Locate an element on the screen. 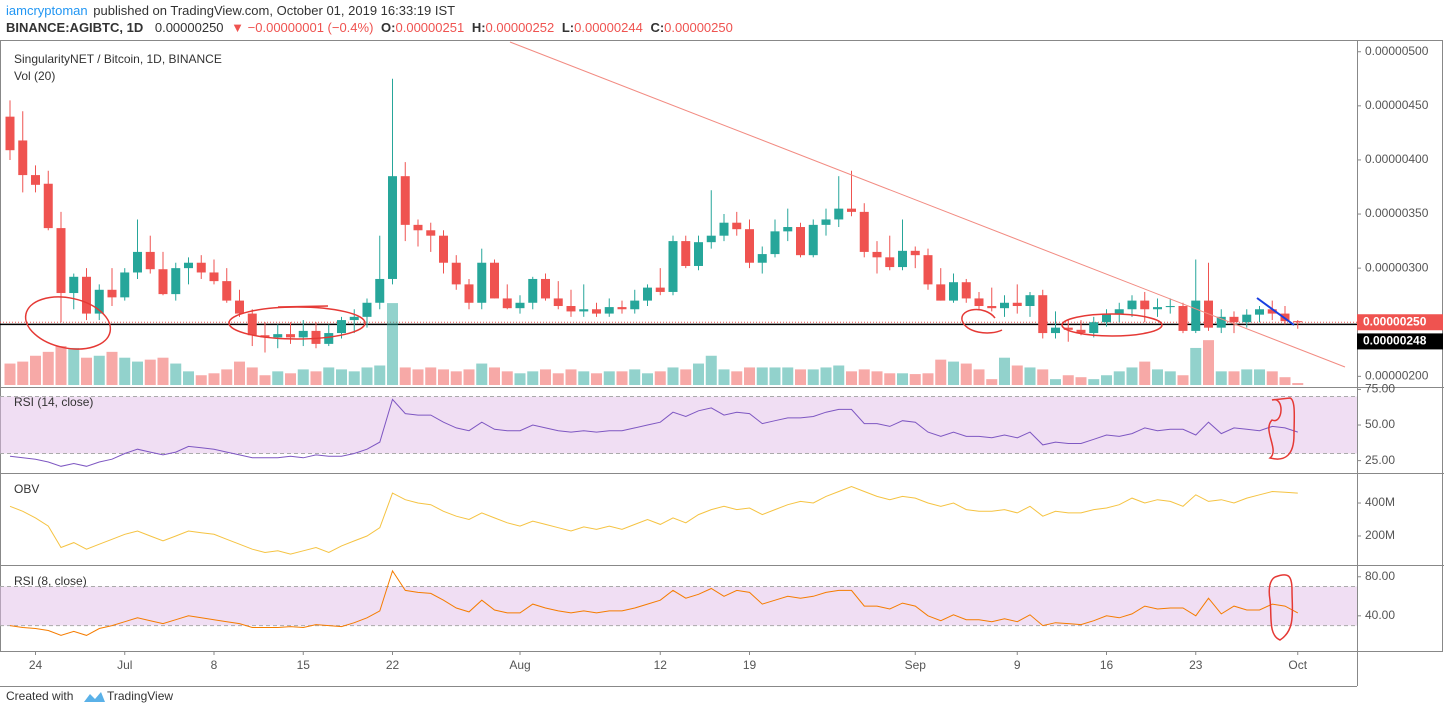  x-tick-label: 19 is located at coordinates (750, 665).